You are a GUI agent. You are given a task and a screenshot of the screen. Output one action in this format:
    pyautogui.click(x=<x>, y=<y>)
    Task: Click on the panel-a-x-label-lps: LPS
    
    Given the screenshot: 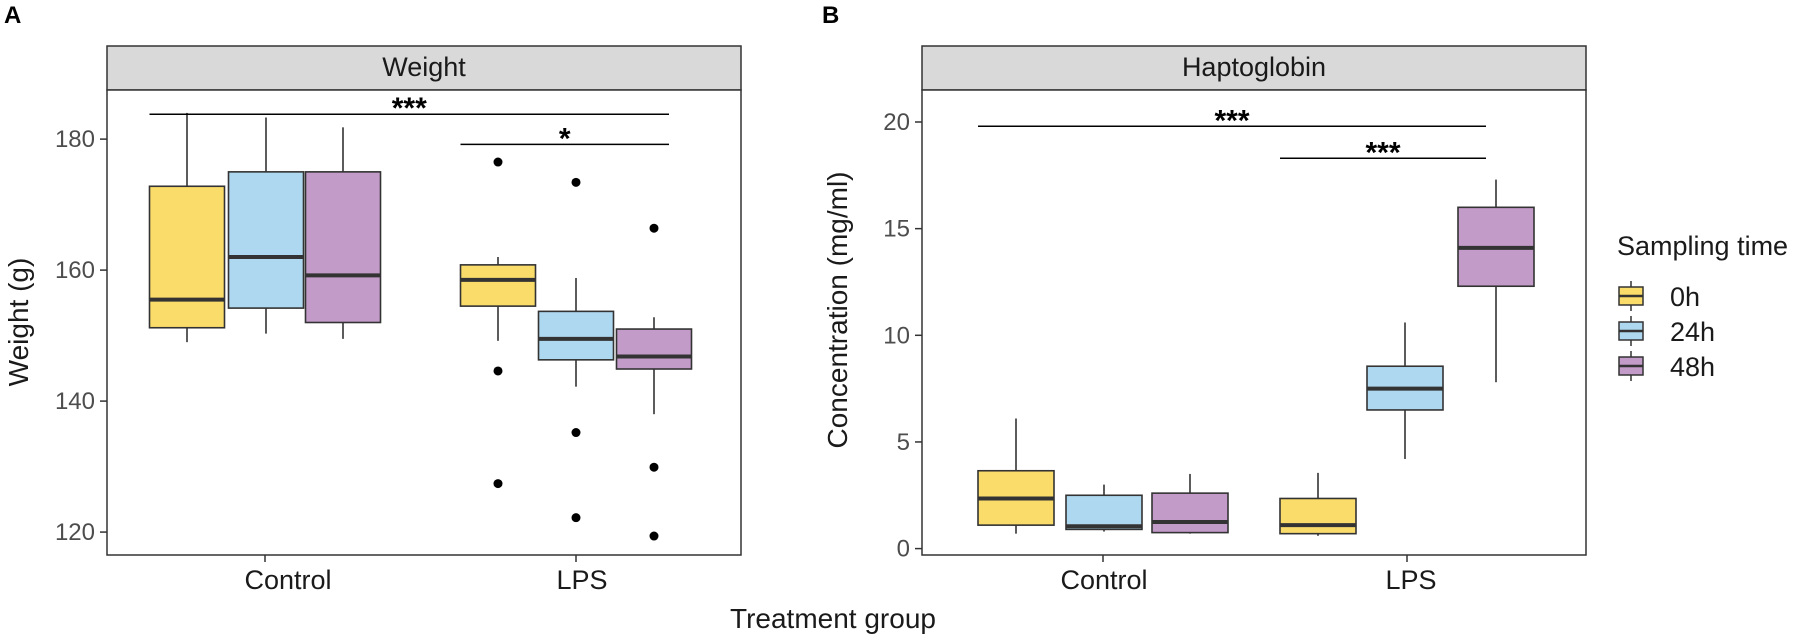 What is the action you would take?
    pyautogui.click(x=581, y=580)
    